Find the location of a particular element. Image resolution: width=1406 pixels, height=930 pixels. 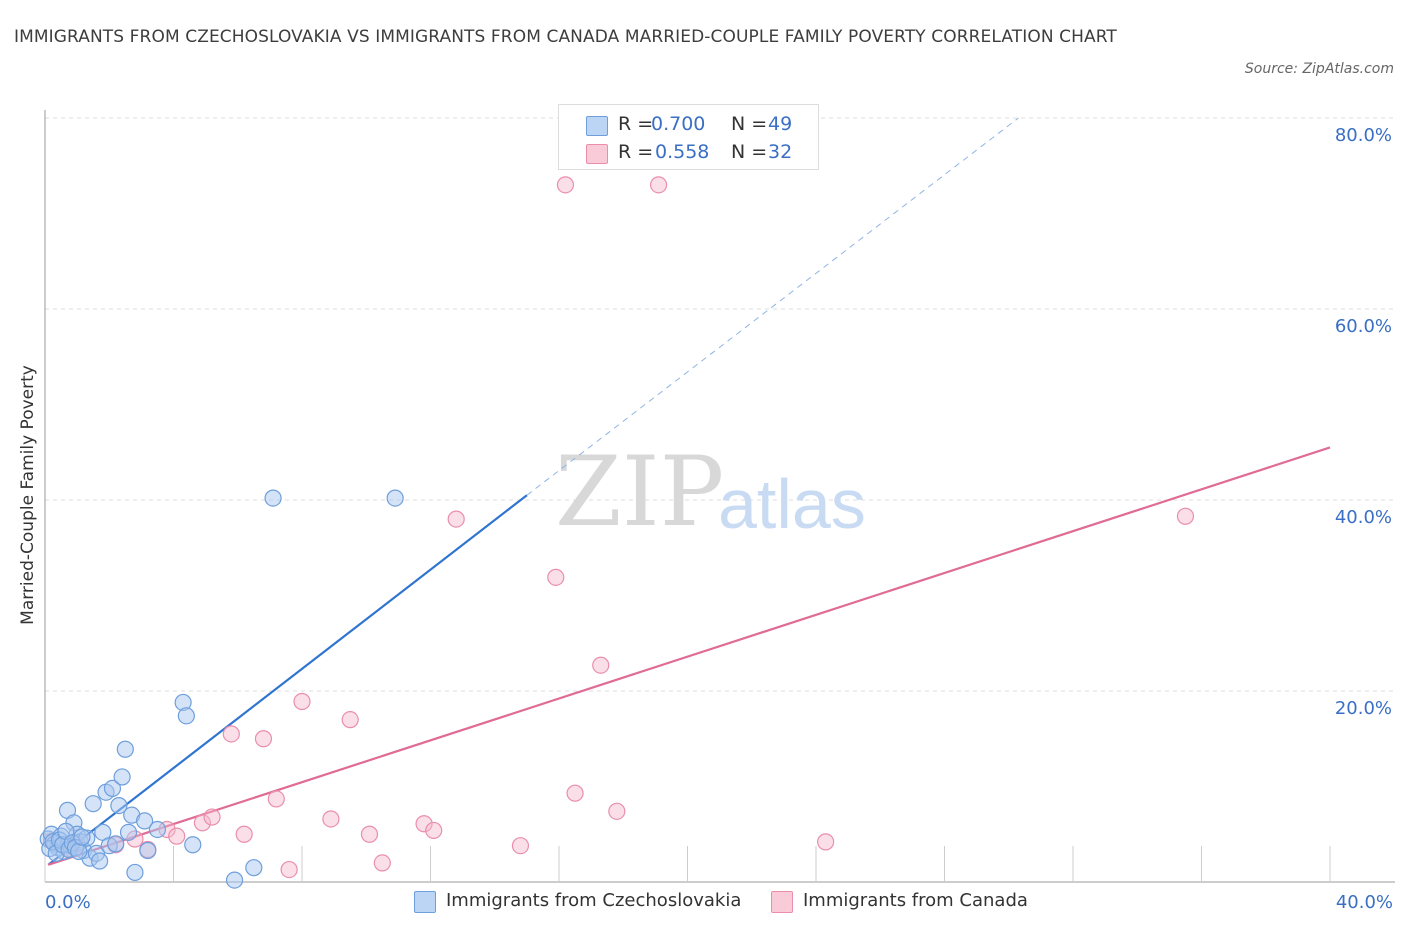

correlation-legend: R = 0.700 N = 49 R = 0.558 N = 32 is located at coordinates (688, 137).